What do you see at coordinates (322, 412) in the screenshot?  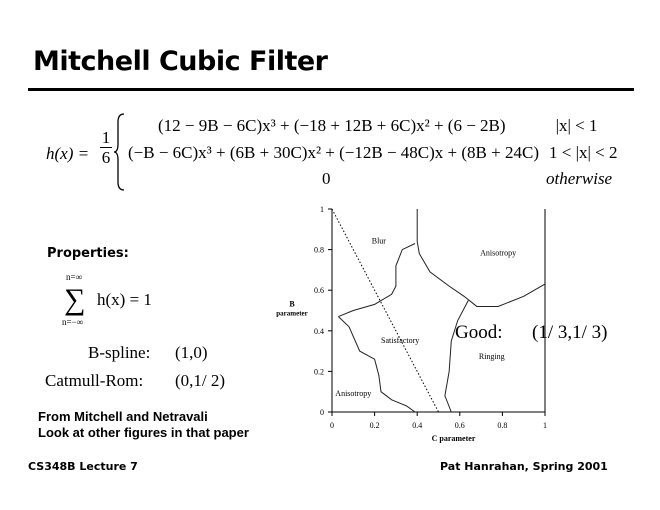 I see `y-tick-label: 0` at bounding box center [322, 412].